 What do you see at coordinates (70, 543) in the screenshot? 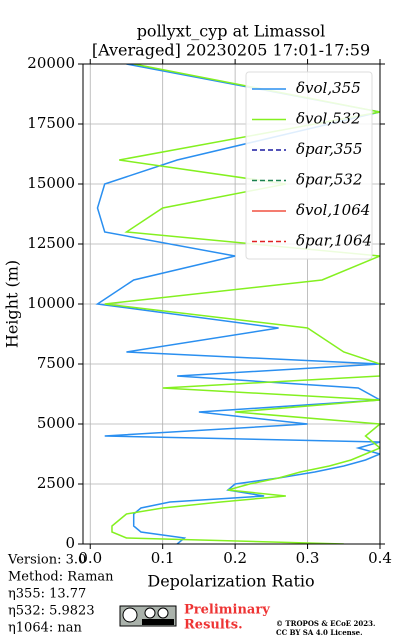
I see `y-tick-label: 0` at bounding box center [70, 543].